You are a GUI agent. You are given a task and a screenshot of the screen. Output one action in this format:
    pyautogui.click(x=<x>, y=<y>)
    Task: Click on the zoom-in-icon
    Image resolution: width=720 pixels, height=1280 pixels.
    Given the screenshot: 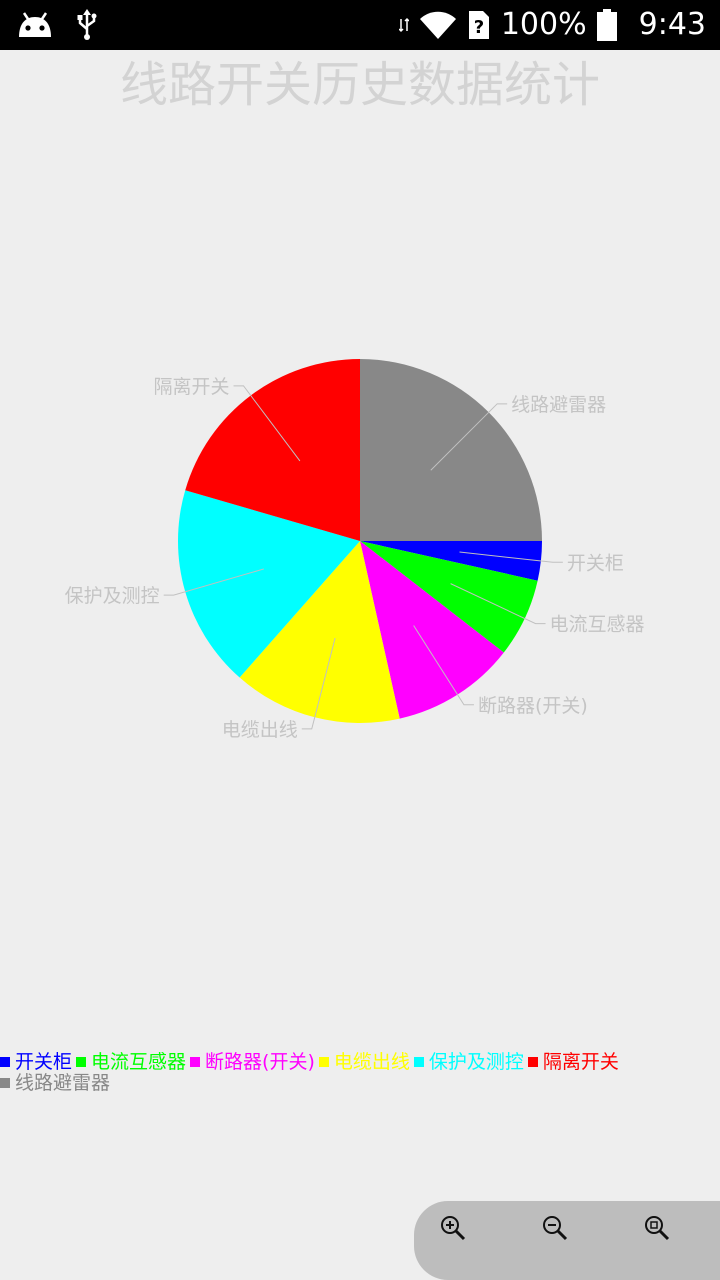 What is the action you would take?
    pyautogui.click(x=453, y=1228)
    